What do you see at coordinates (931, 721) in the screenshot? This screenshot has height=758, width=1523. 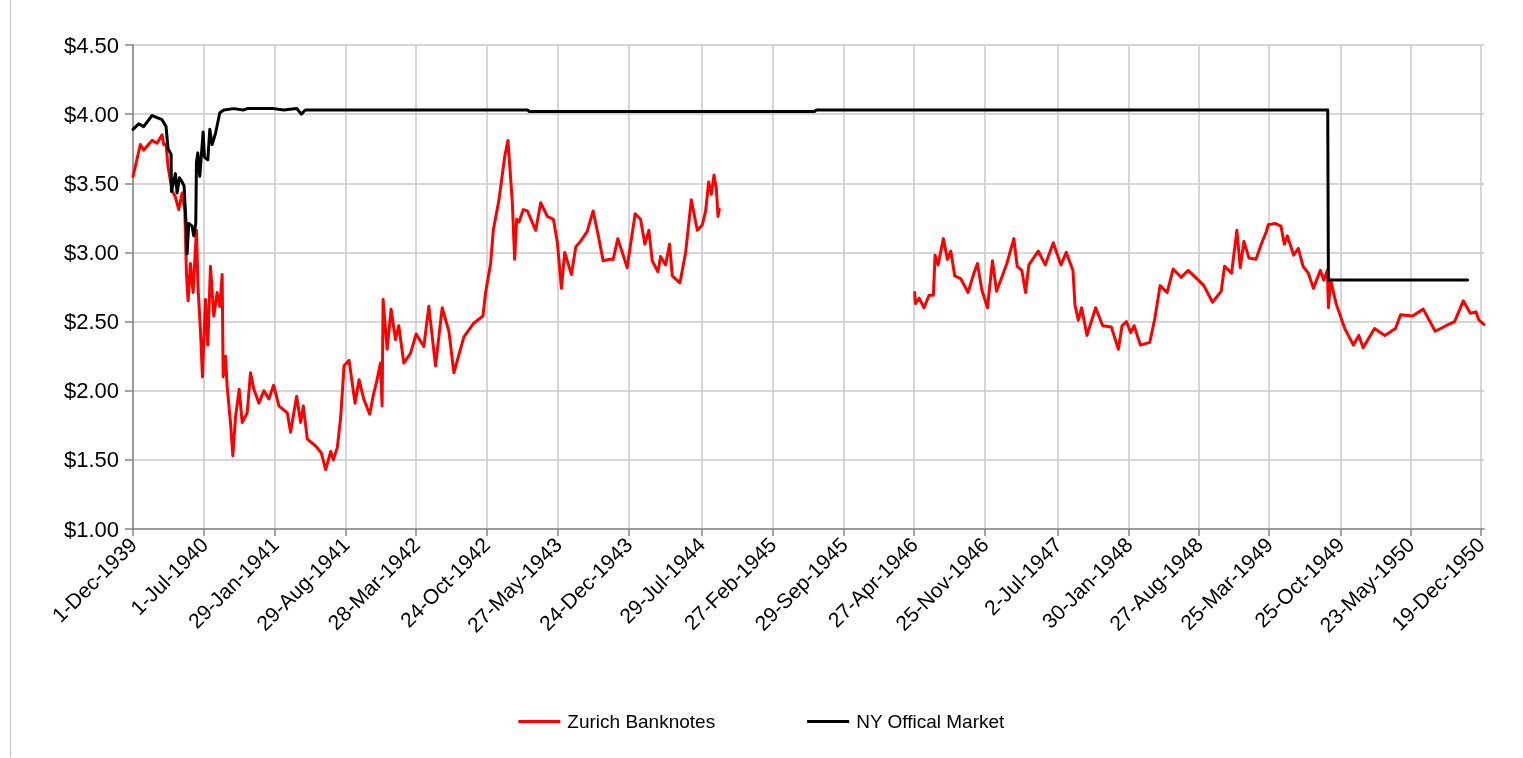 I see `legend-label: NY Offical Market` at bounding box center [931, 721].